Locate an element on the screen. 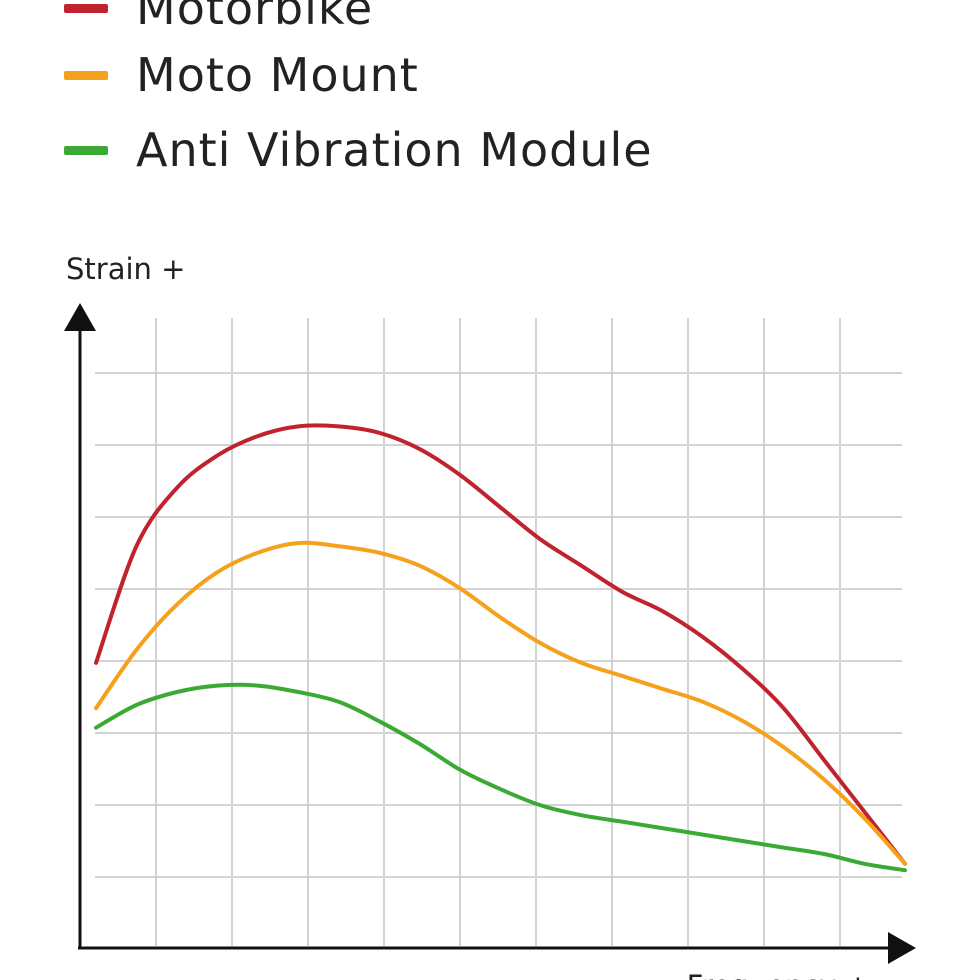 The image size is (980, 980). legend-swatch-motorbike is located at coordinates (86, 8).